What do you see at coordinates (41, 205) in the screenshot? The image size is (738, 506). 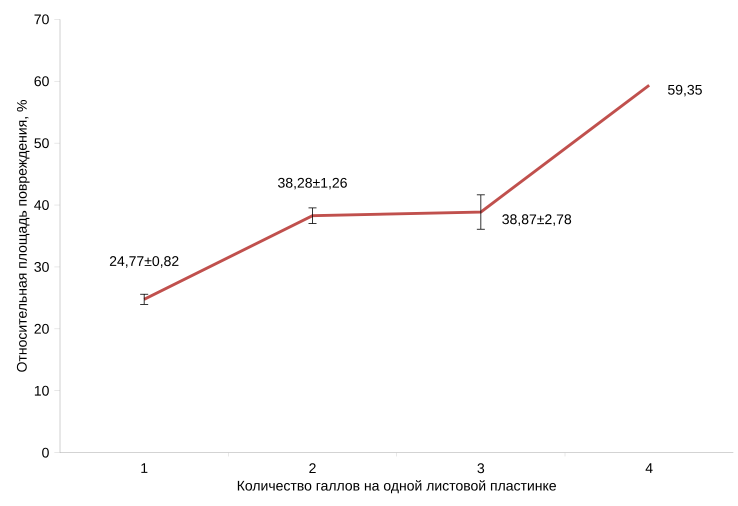 I see `y-tick-label: 40` at bounding box center [41, 205].